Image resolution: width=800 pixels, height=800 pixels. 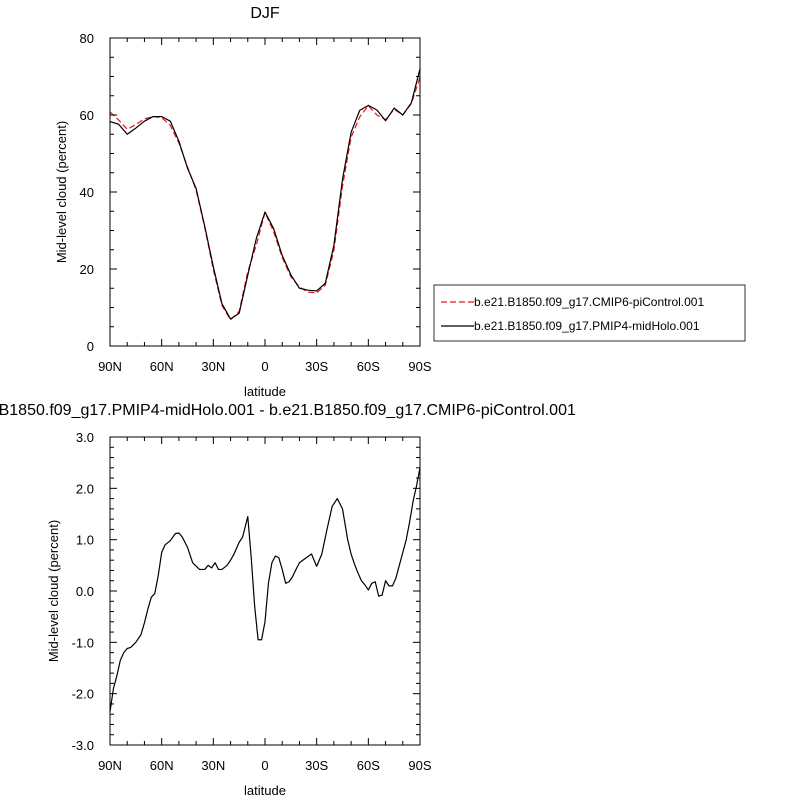 I want to click on y-tick-label: 1.0, so click(x=85, y=540).